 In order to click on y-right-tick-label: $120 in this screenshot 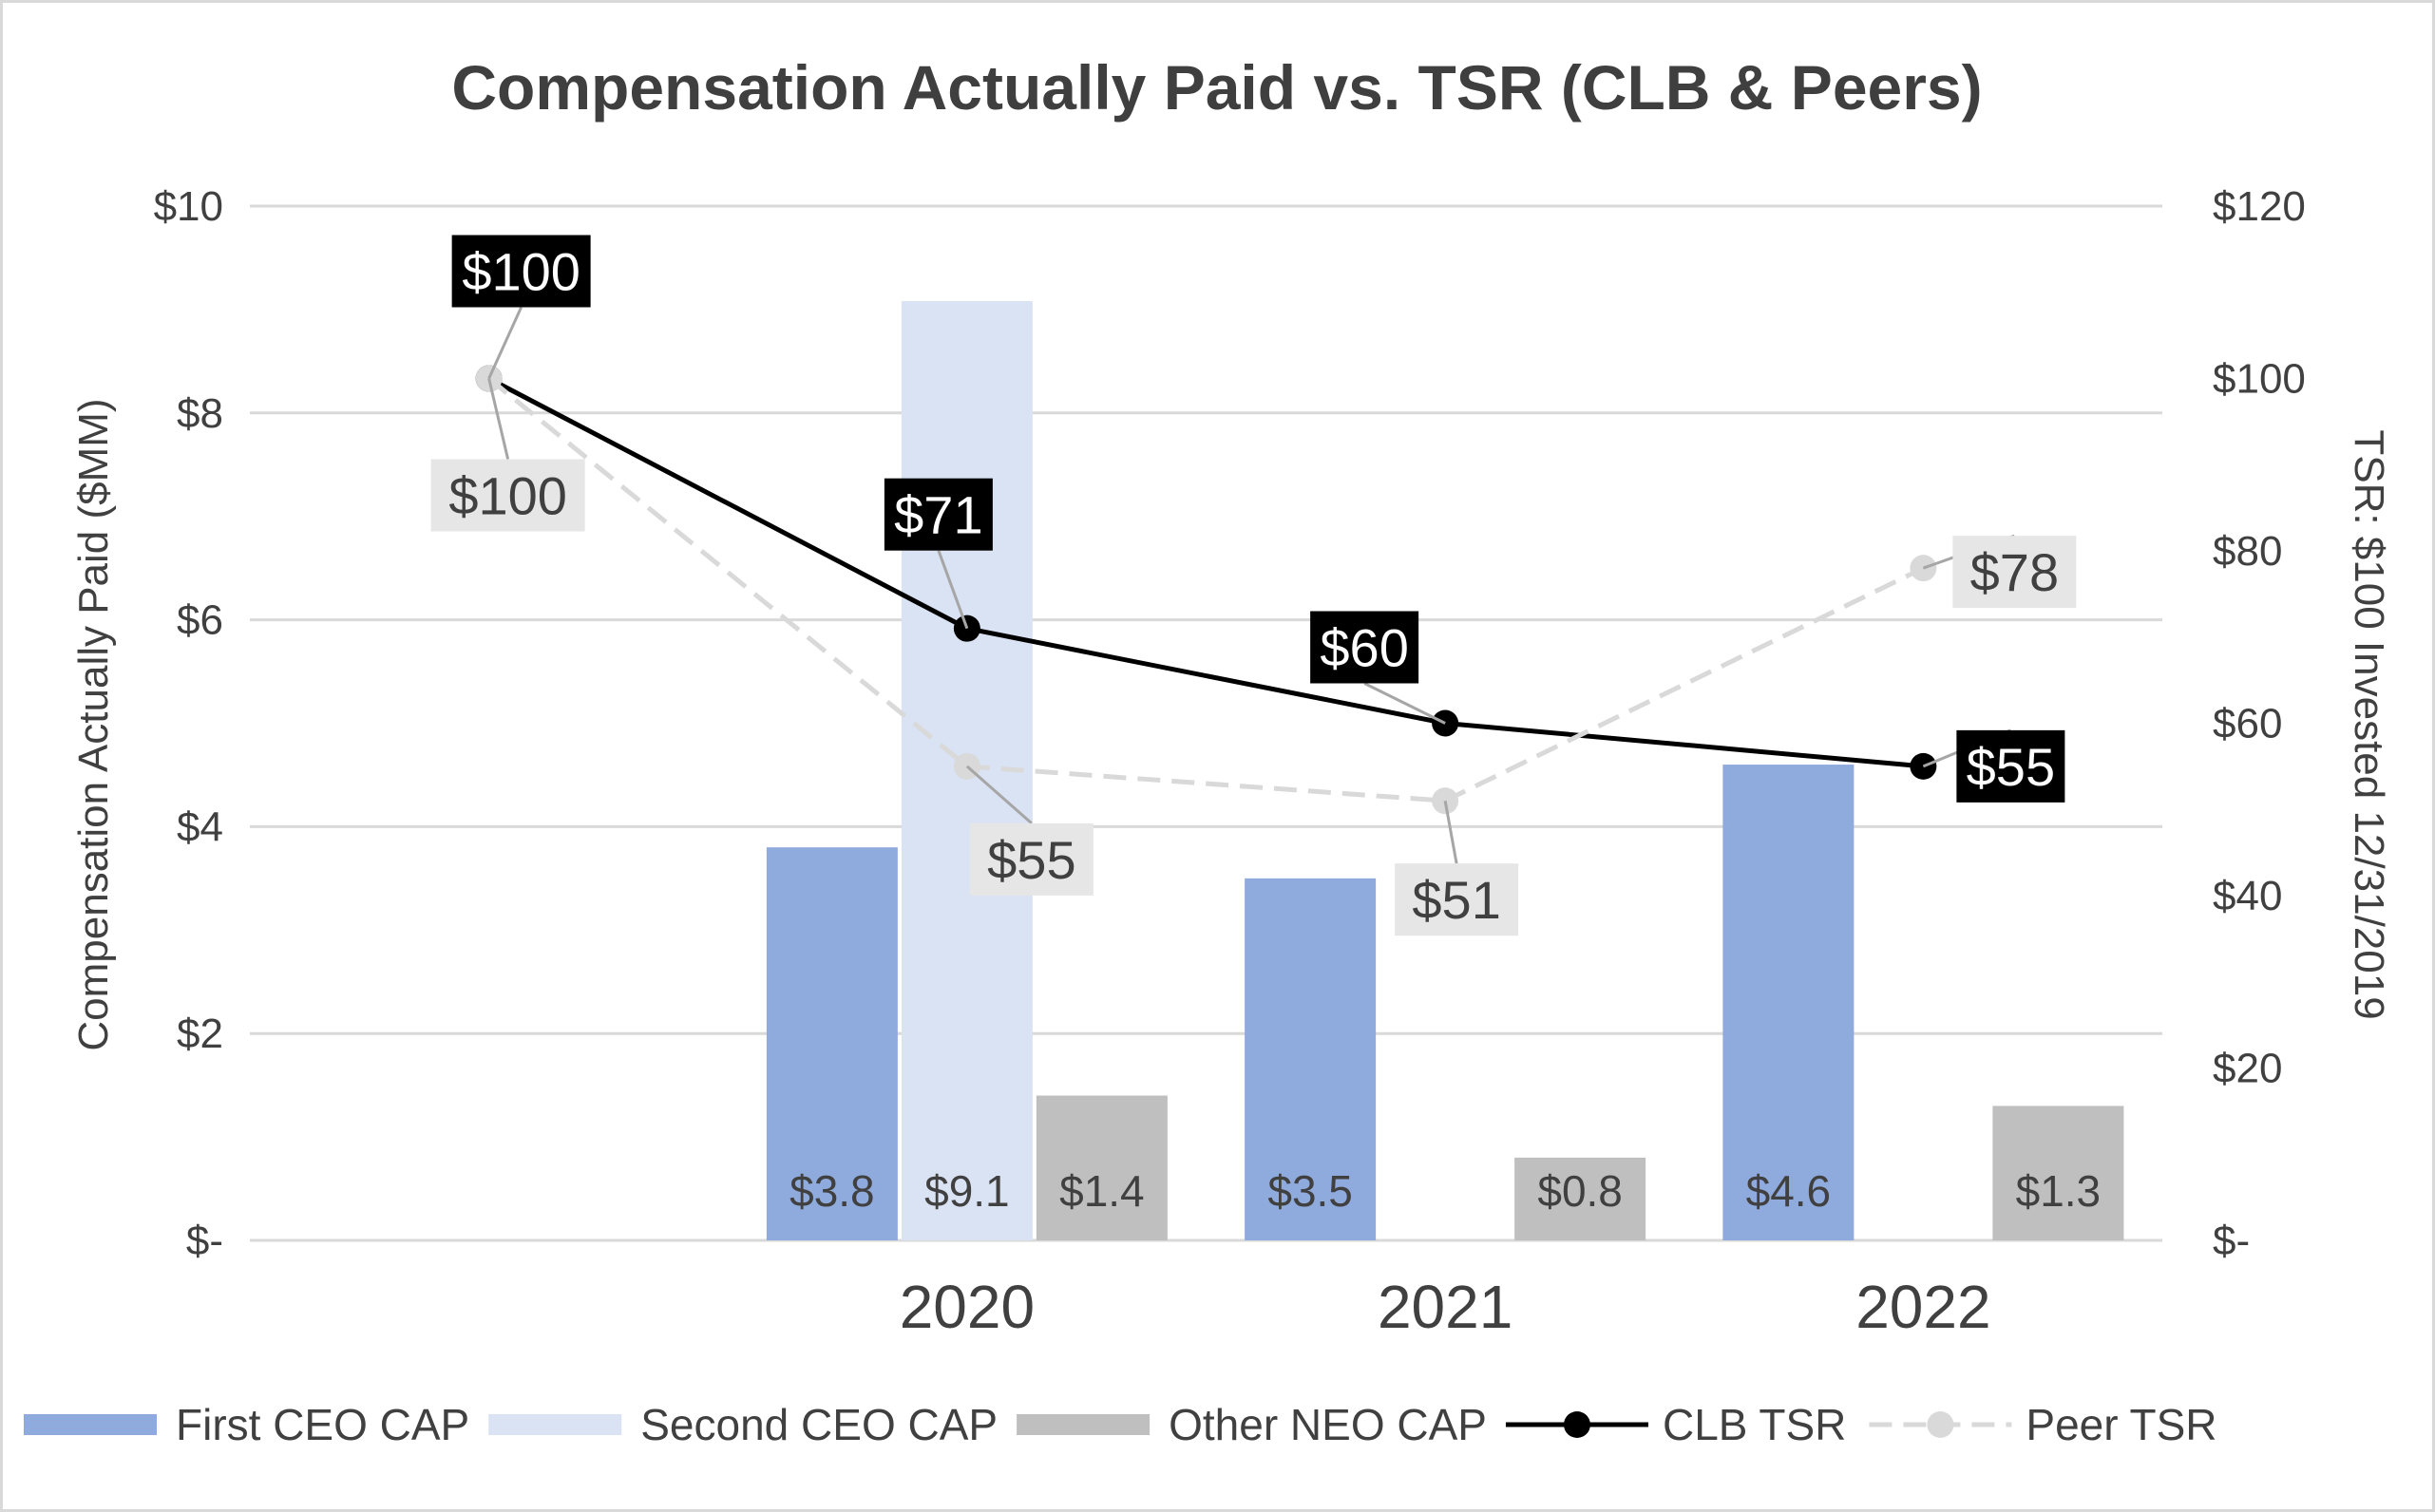, I will do `click(2259, 207)`.